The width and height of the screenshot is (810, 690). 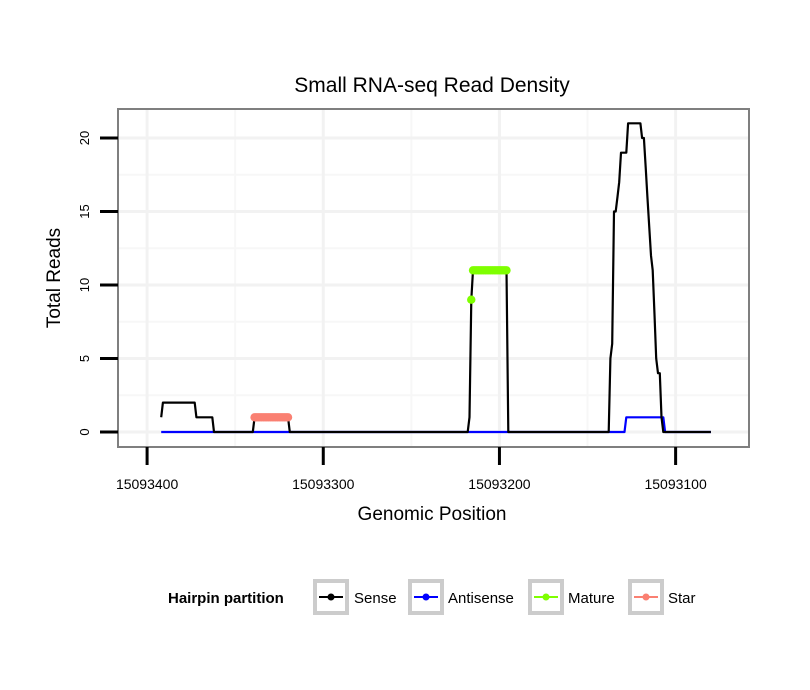 What do you see at coordinates (226, 598) in the screenshot?
I see `legend-title: Hairpin partition` at bounding box center [226, 598].